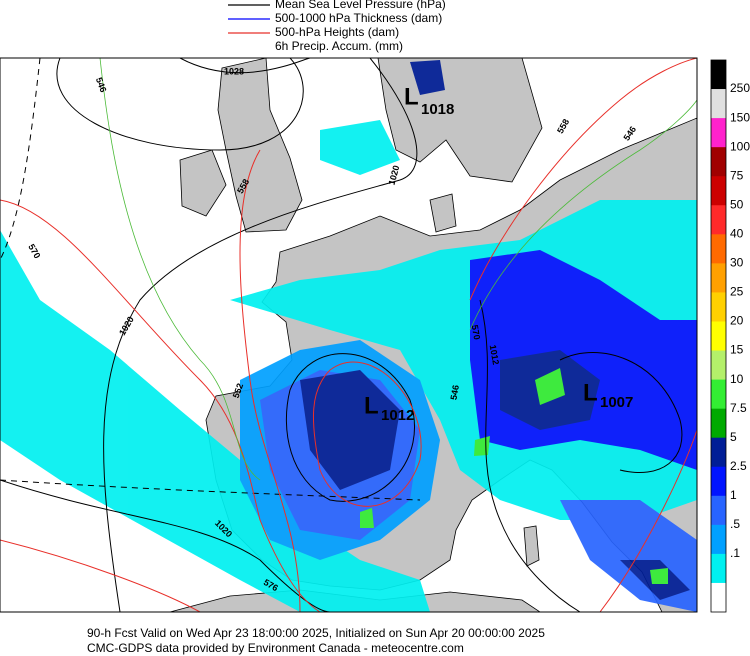 The height and width of the screenshot is (656, 750). What do you see at coordinates (737, 292) in the screenshot?
I see `colorbar-label: 25` at bounding box center [737, 292].